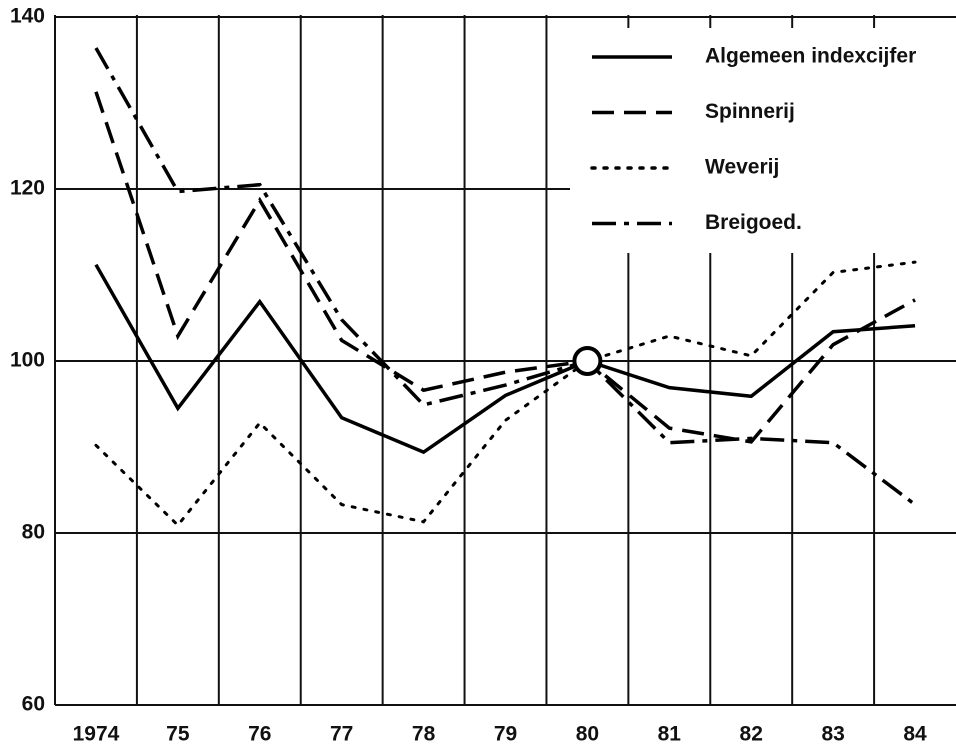  What do you see at coordinates (27, 188) in the screenshot?
I see `y-tick-label: 120` at bounding box center [27, 188].